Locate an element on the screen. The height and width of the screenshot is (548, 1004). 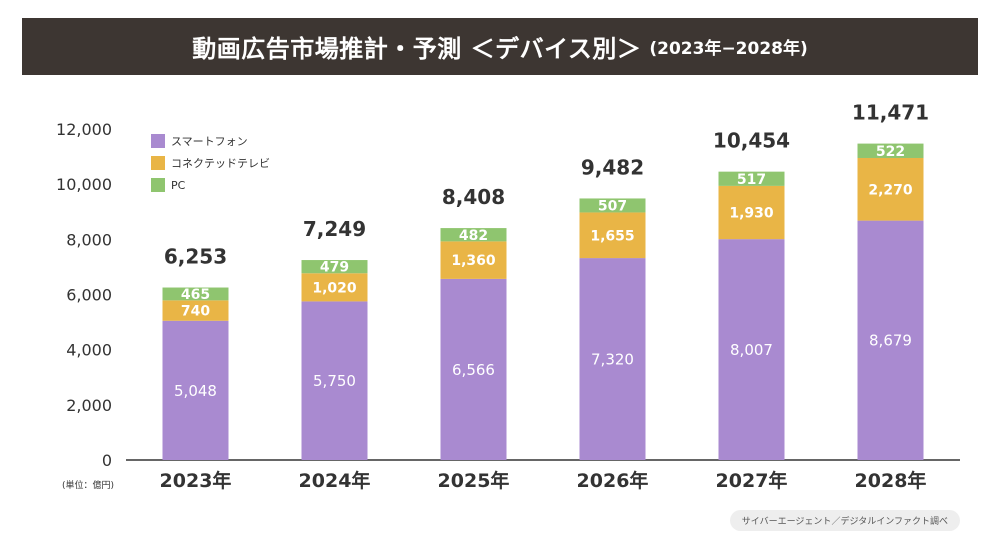
bar-value-label: 7,320 is located at coordinates (612, 359).